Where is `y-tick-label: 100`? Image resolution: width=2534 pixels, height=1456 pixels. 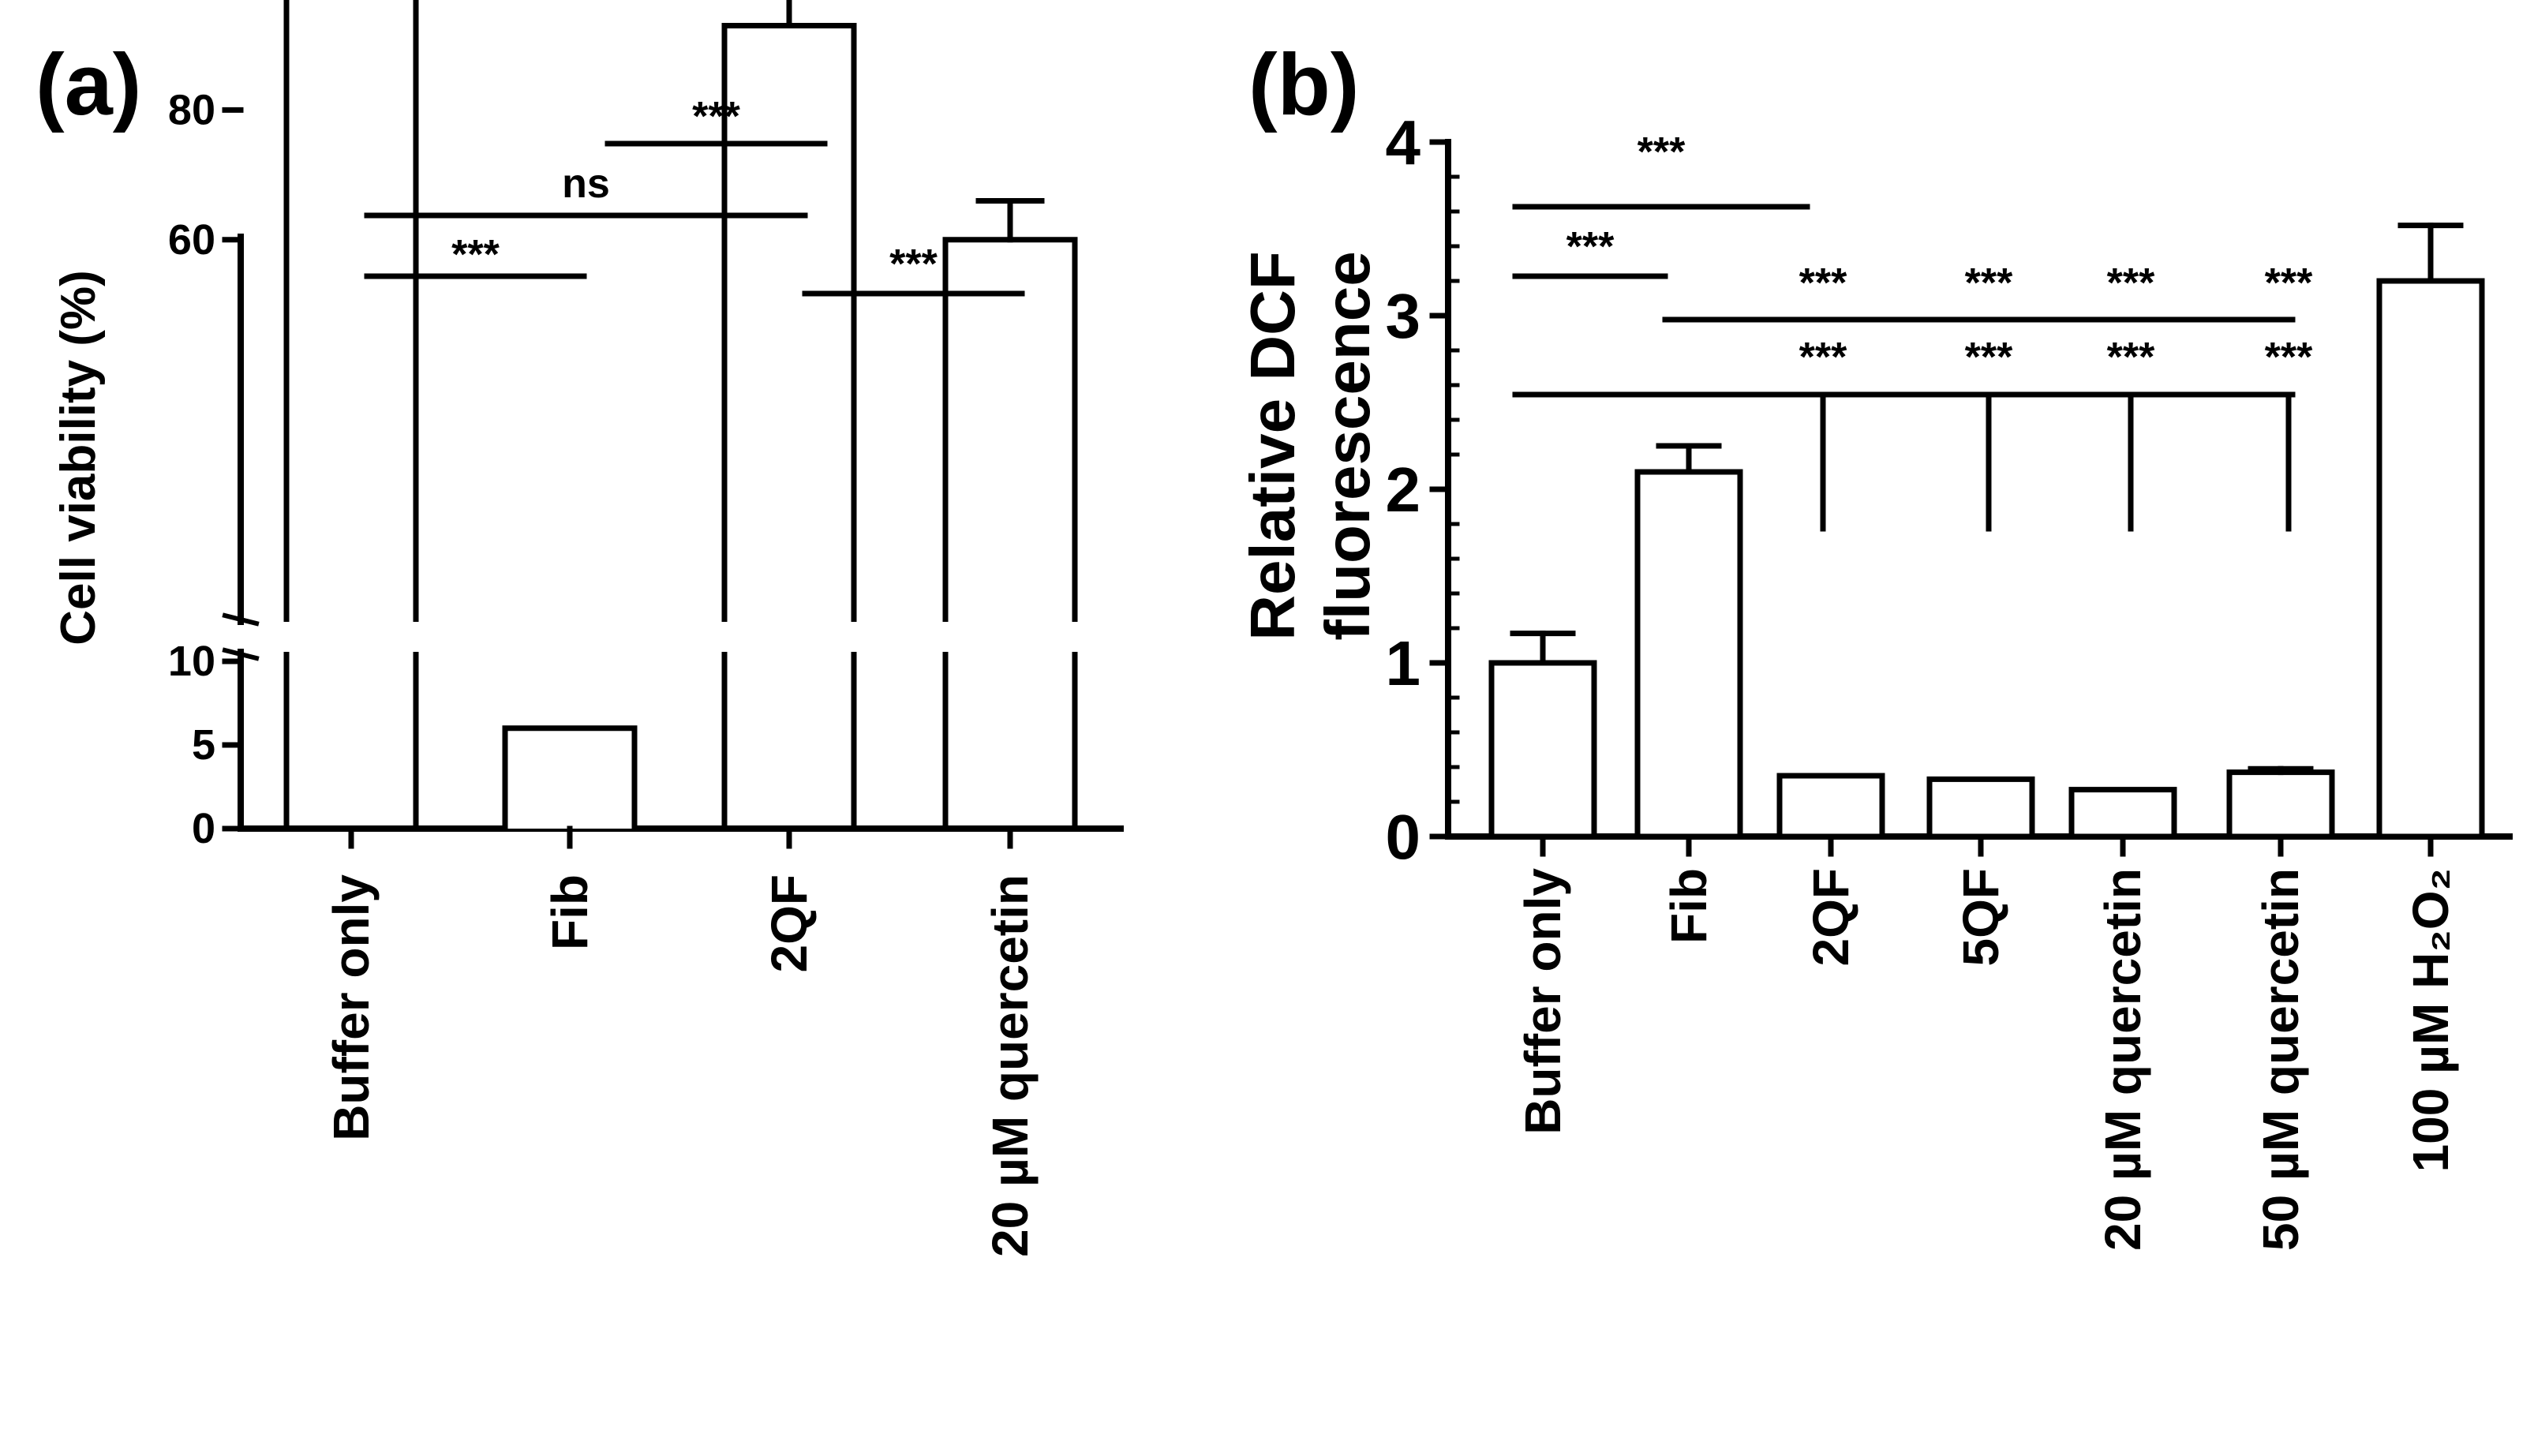
y-tick-label: 100 is located at coordinates (179, 2).